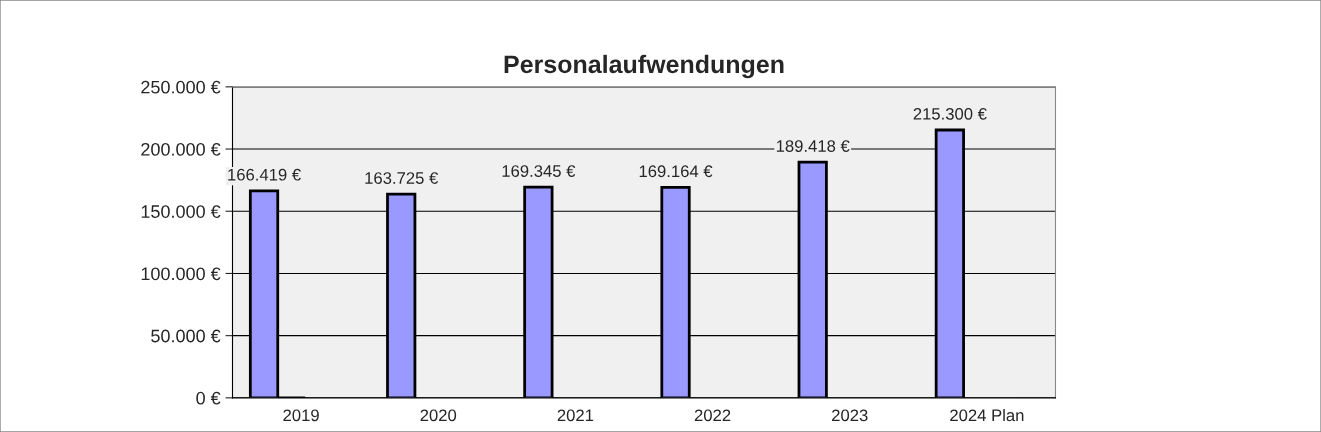 The height and width of the screenshot is (432, 1321). I want to click on data-label: 166.419 €, so click(264, 174).